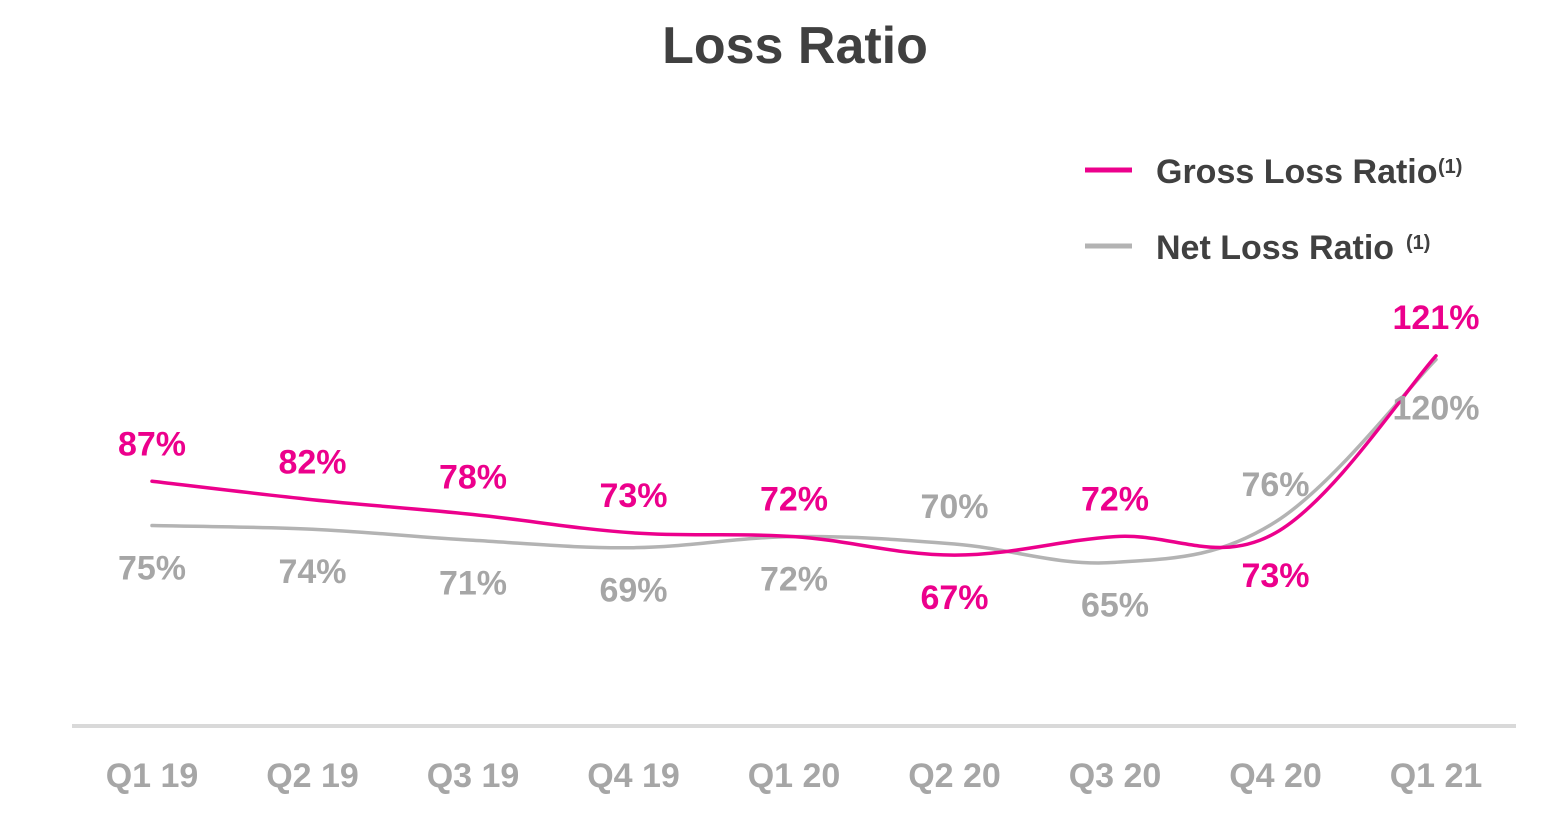 The width and height of the screenshot is (1562, 821). What do you see at coordinates (473, 583) in the screenshot?
I see `net-data-label: 71%` at bounding box center [473, 583].